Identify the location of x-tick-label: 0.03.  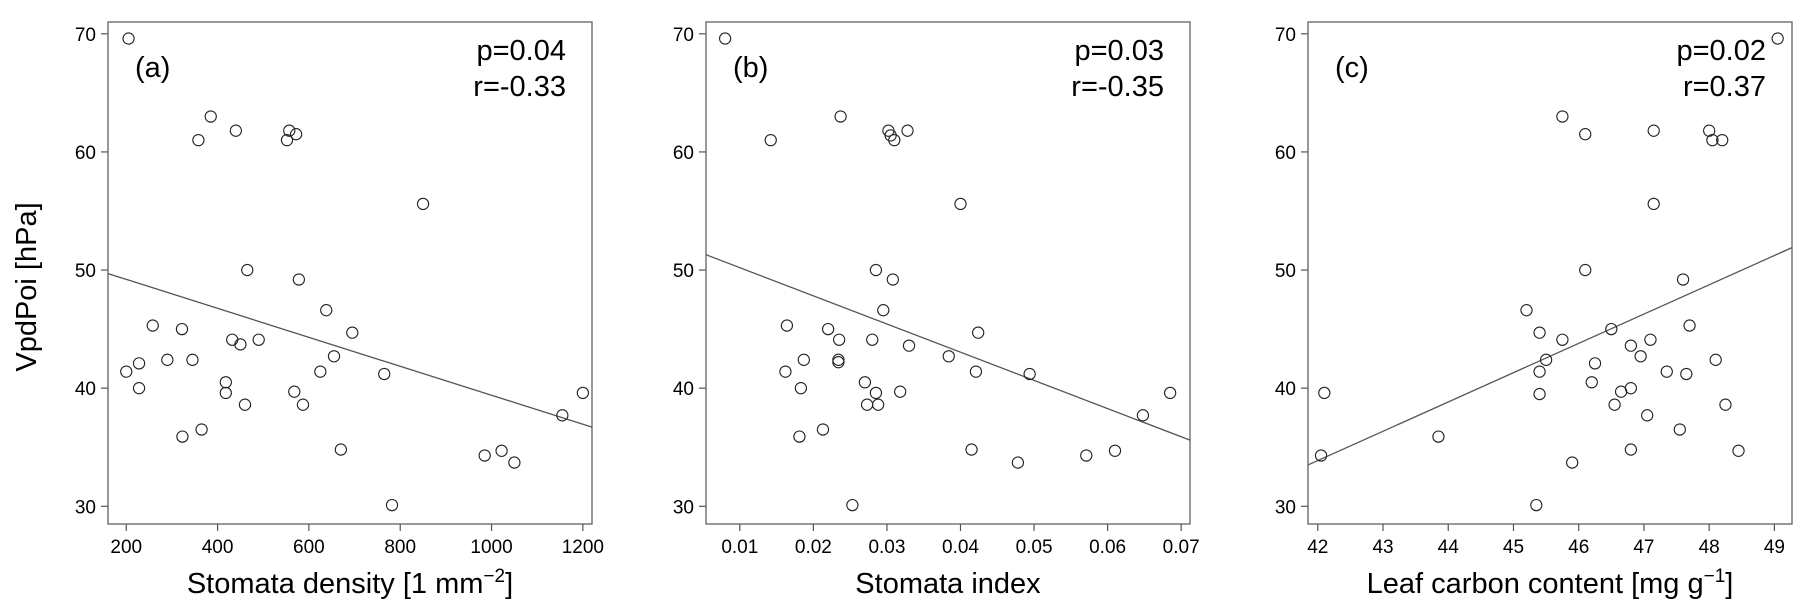
(886, 547).